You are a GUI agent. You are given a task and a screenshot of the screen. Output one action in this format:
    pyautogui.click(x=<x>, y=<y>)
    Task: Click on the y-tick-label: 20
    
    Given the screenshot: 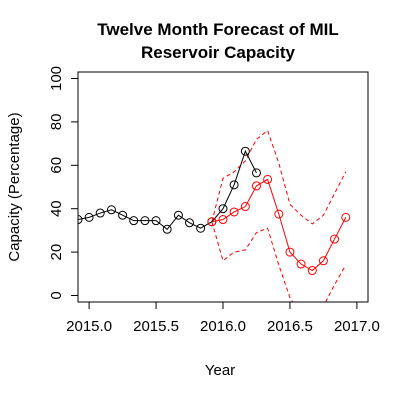 What is the action you would take?
    pyautogui.click(x=56, y=252)
    